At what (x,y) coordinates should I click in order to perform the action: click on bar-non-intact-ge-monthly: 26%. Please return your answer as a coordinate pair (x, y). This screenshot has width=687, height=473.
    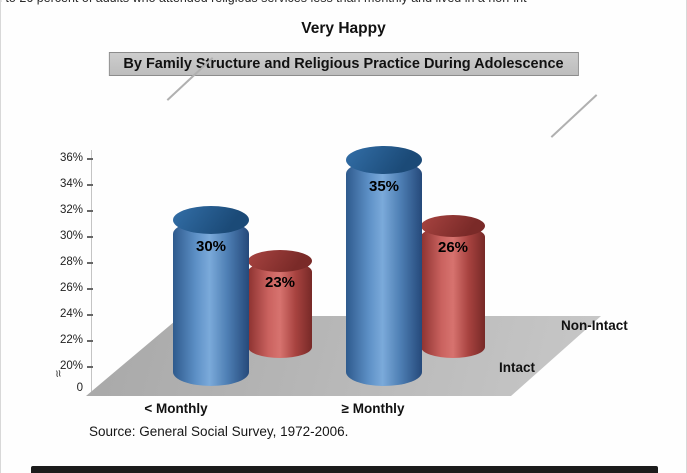
    Looking at the image, I should click on (453, 286).